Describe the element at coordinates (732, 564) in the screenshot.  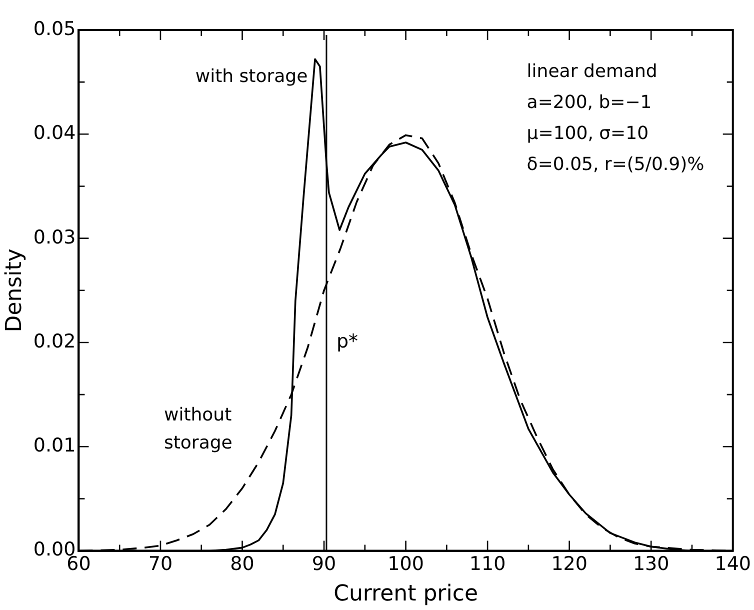
I see `x-tick-label: 140` at that location.